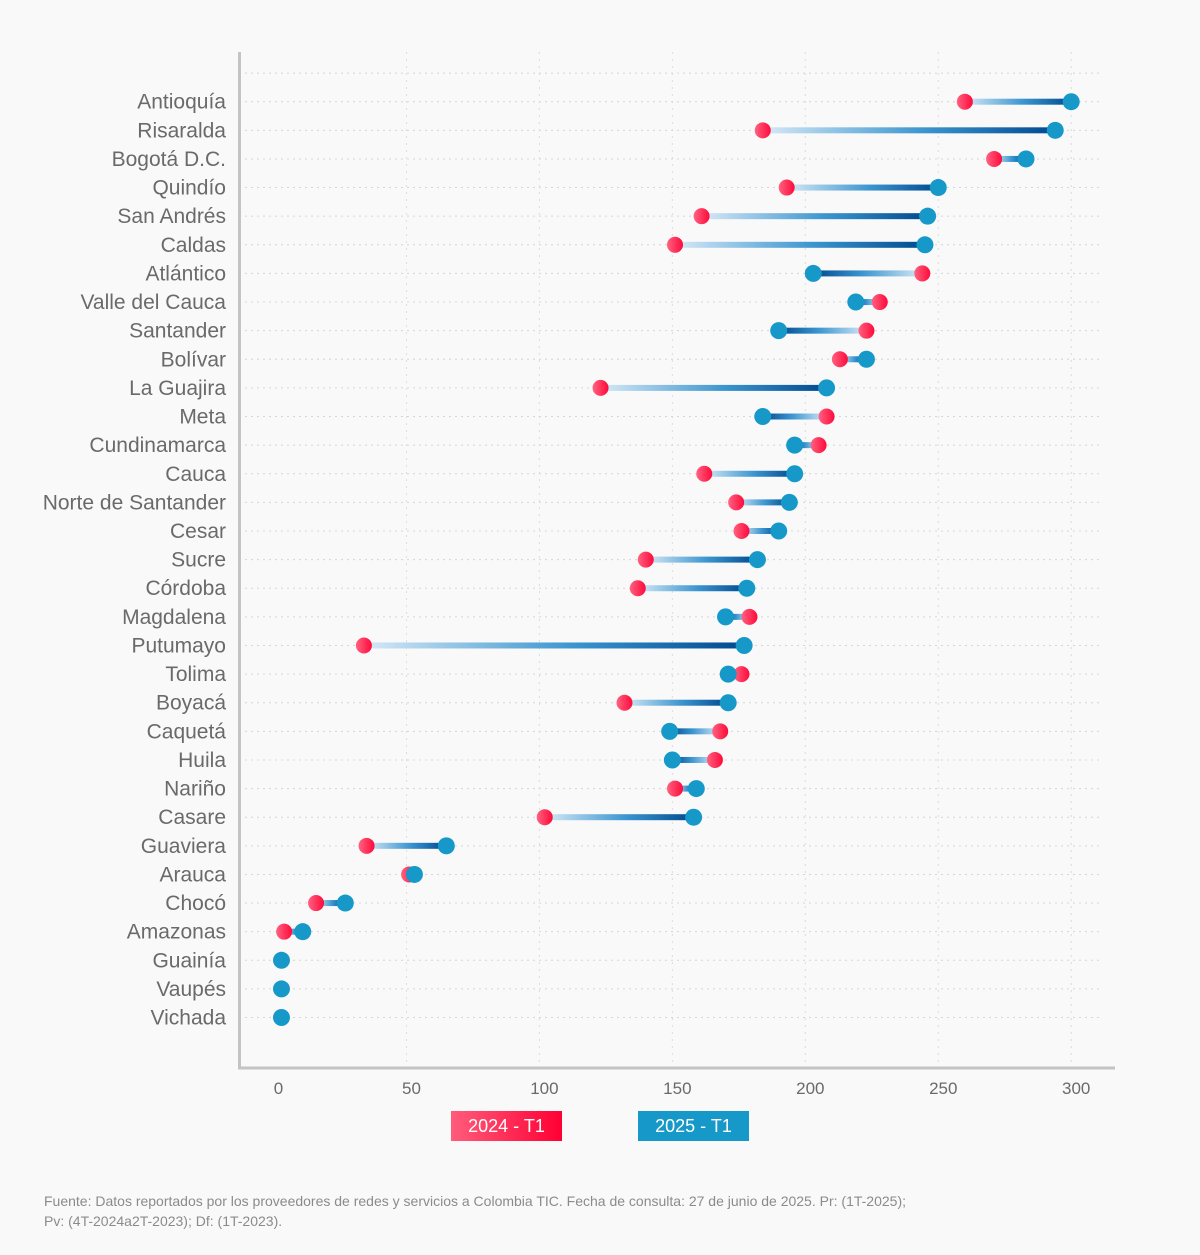  I want to click on category-label: Magdalena, so click(174, 617).